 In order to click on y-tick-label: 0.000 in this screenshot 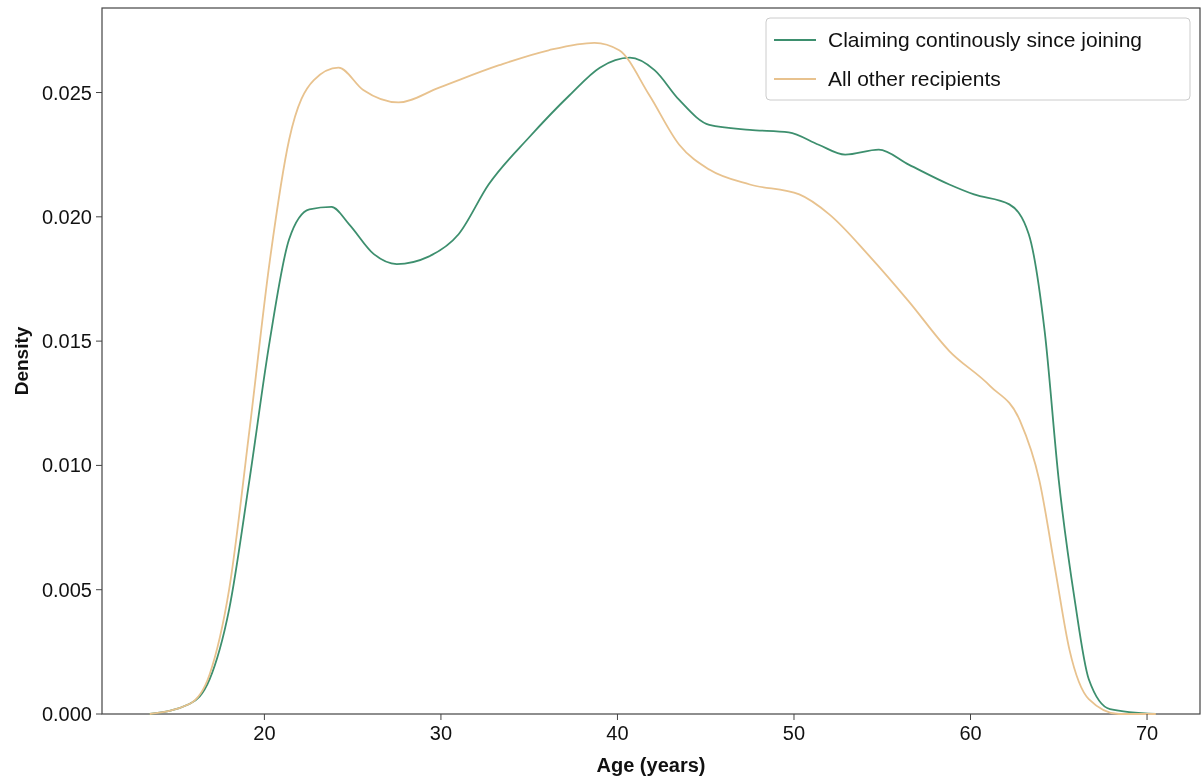, I will do `click(66, 714)`.